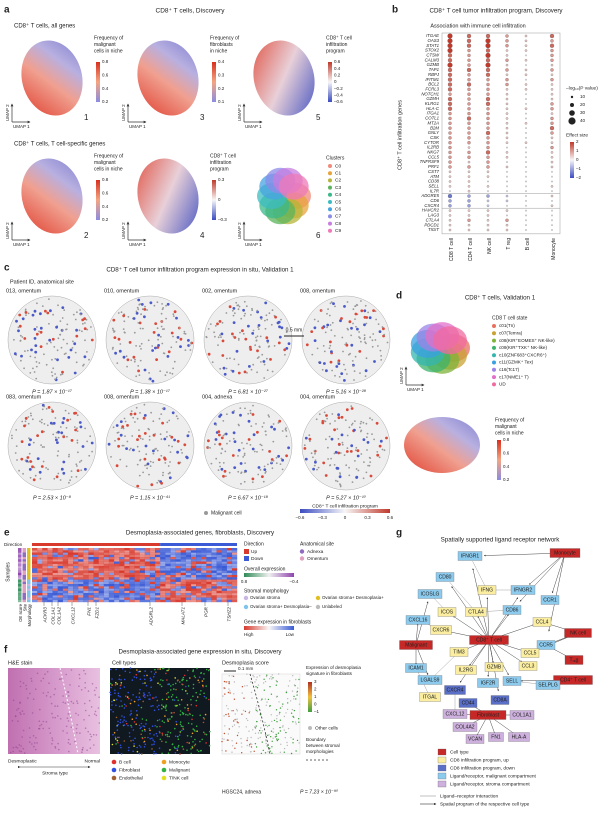  Describe the element at coordinates (20, 565) in the screenshot. I see `annot-cell` at that location.